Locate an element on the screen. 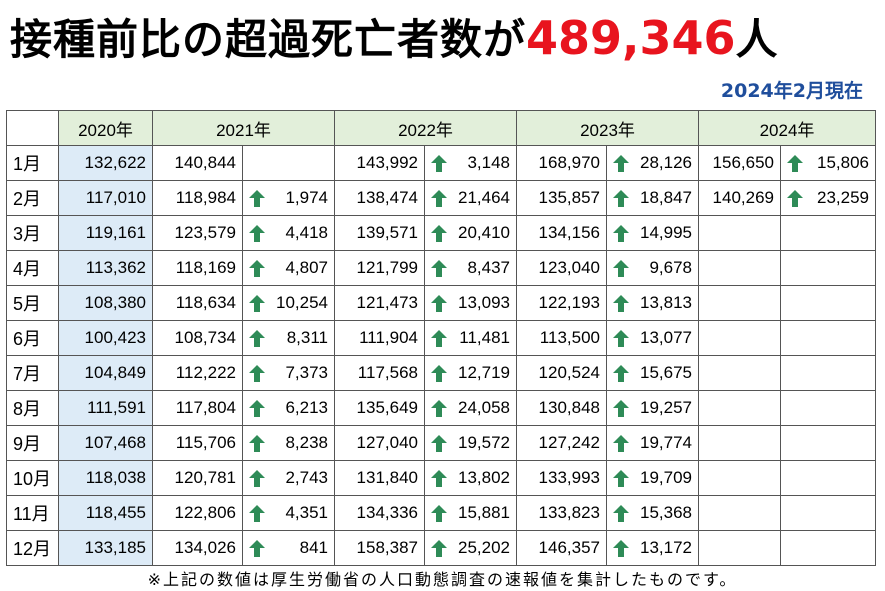 Image resolution: width=885 pixels, height=591 pixels. header-year-2024: 2024年 is located at coordinates (787, 128).